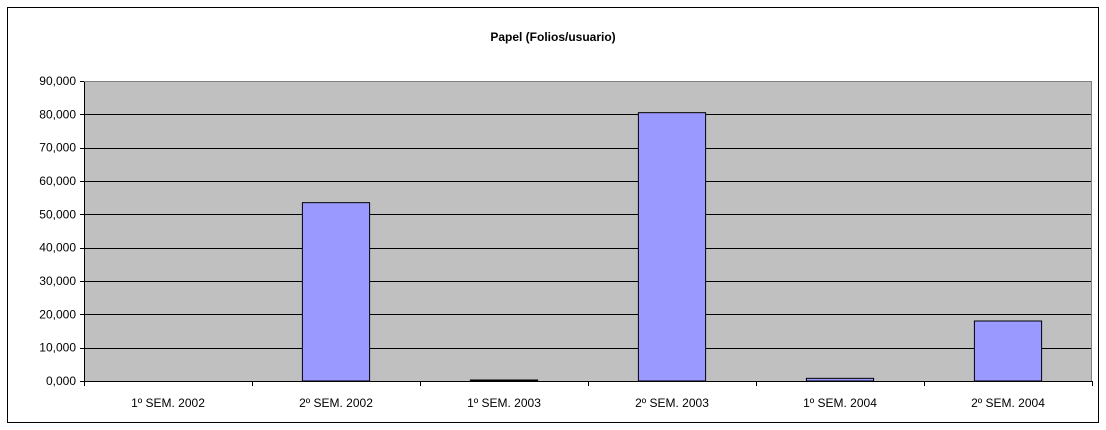 The height and width of the screenshot is (430, 1106). I want to click on y-tick-label: 50,000, so click(57, 214).